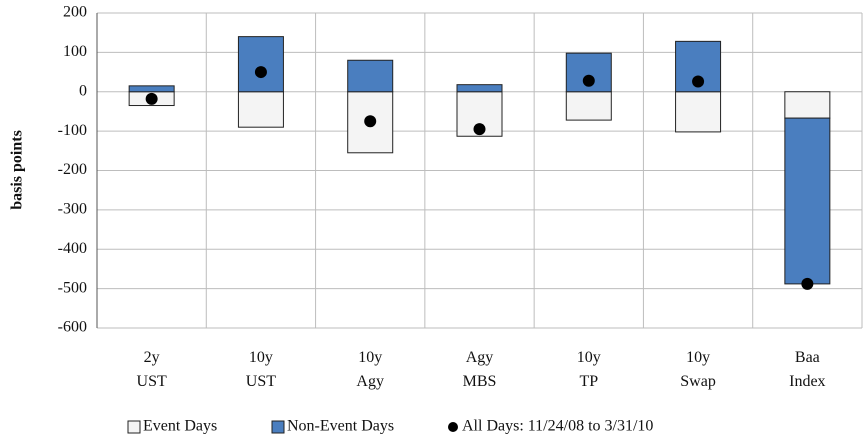 The image size is (865, 439). I want to click on x-tick-label: Agy MBS, so click(480, 369).